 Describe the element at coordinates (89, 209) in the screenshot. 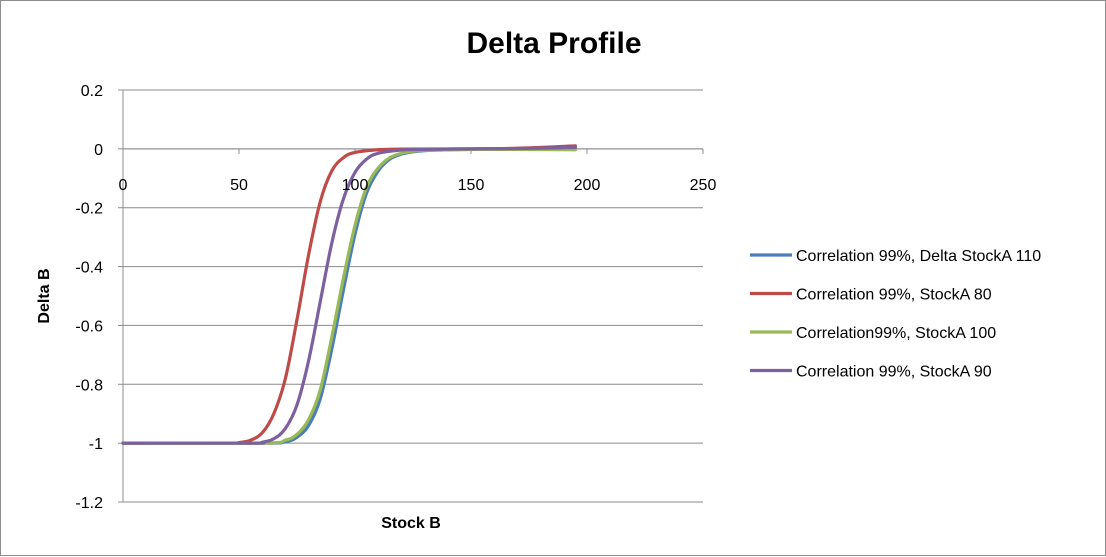

I see `y-tick-label: -0.2` at that location.